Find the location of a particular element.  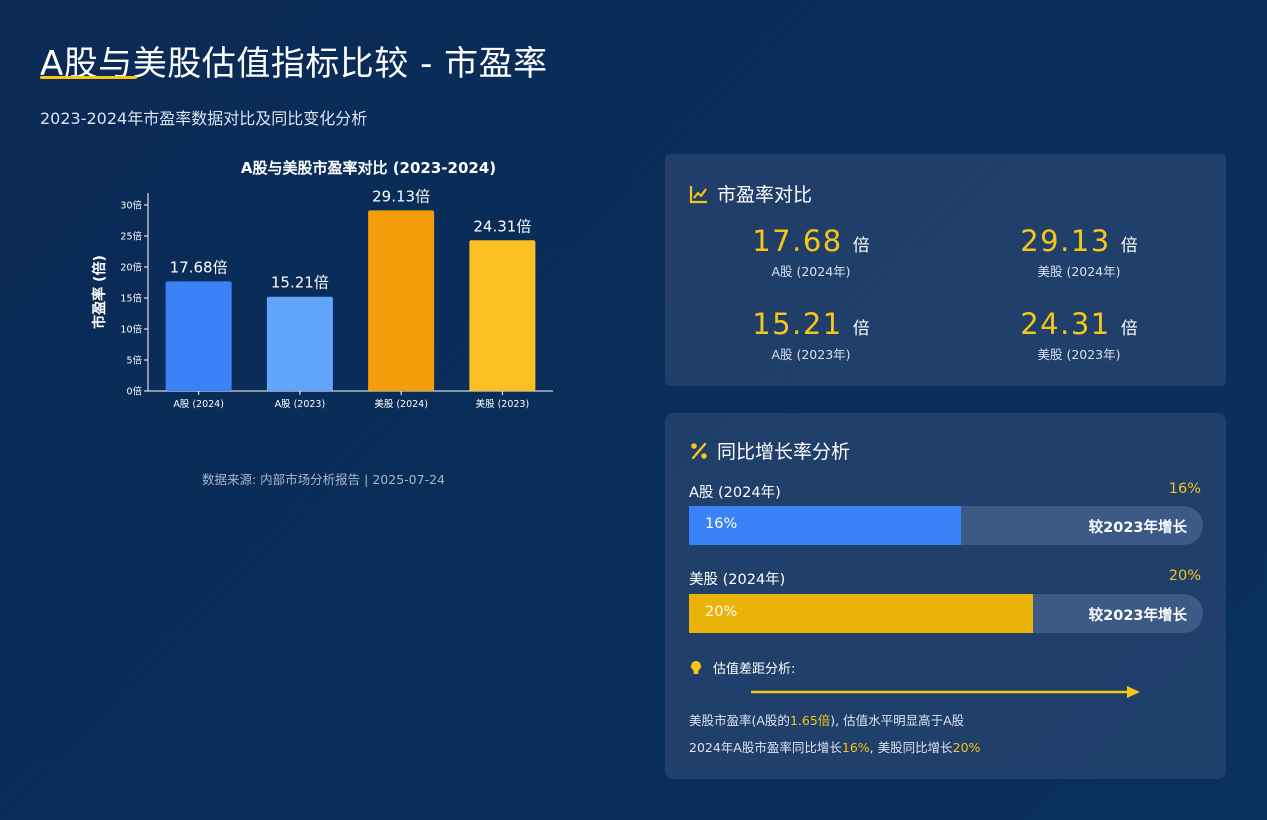

percent-icon is located at coordinates (699, 451).